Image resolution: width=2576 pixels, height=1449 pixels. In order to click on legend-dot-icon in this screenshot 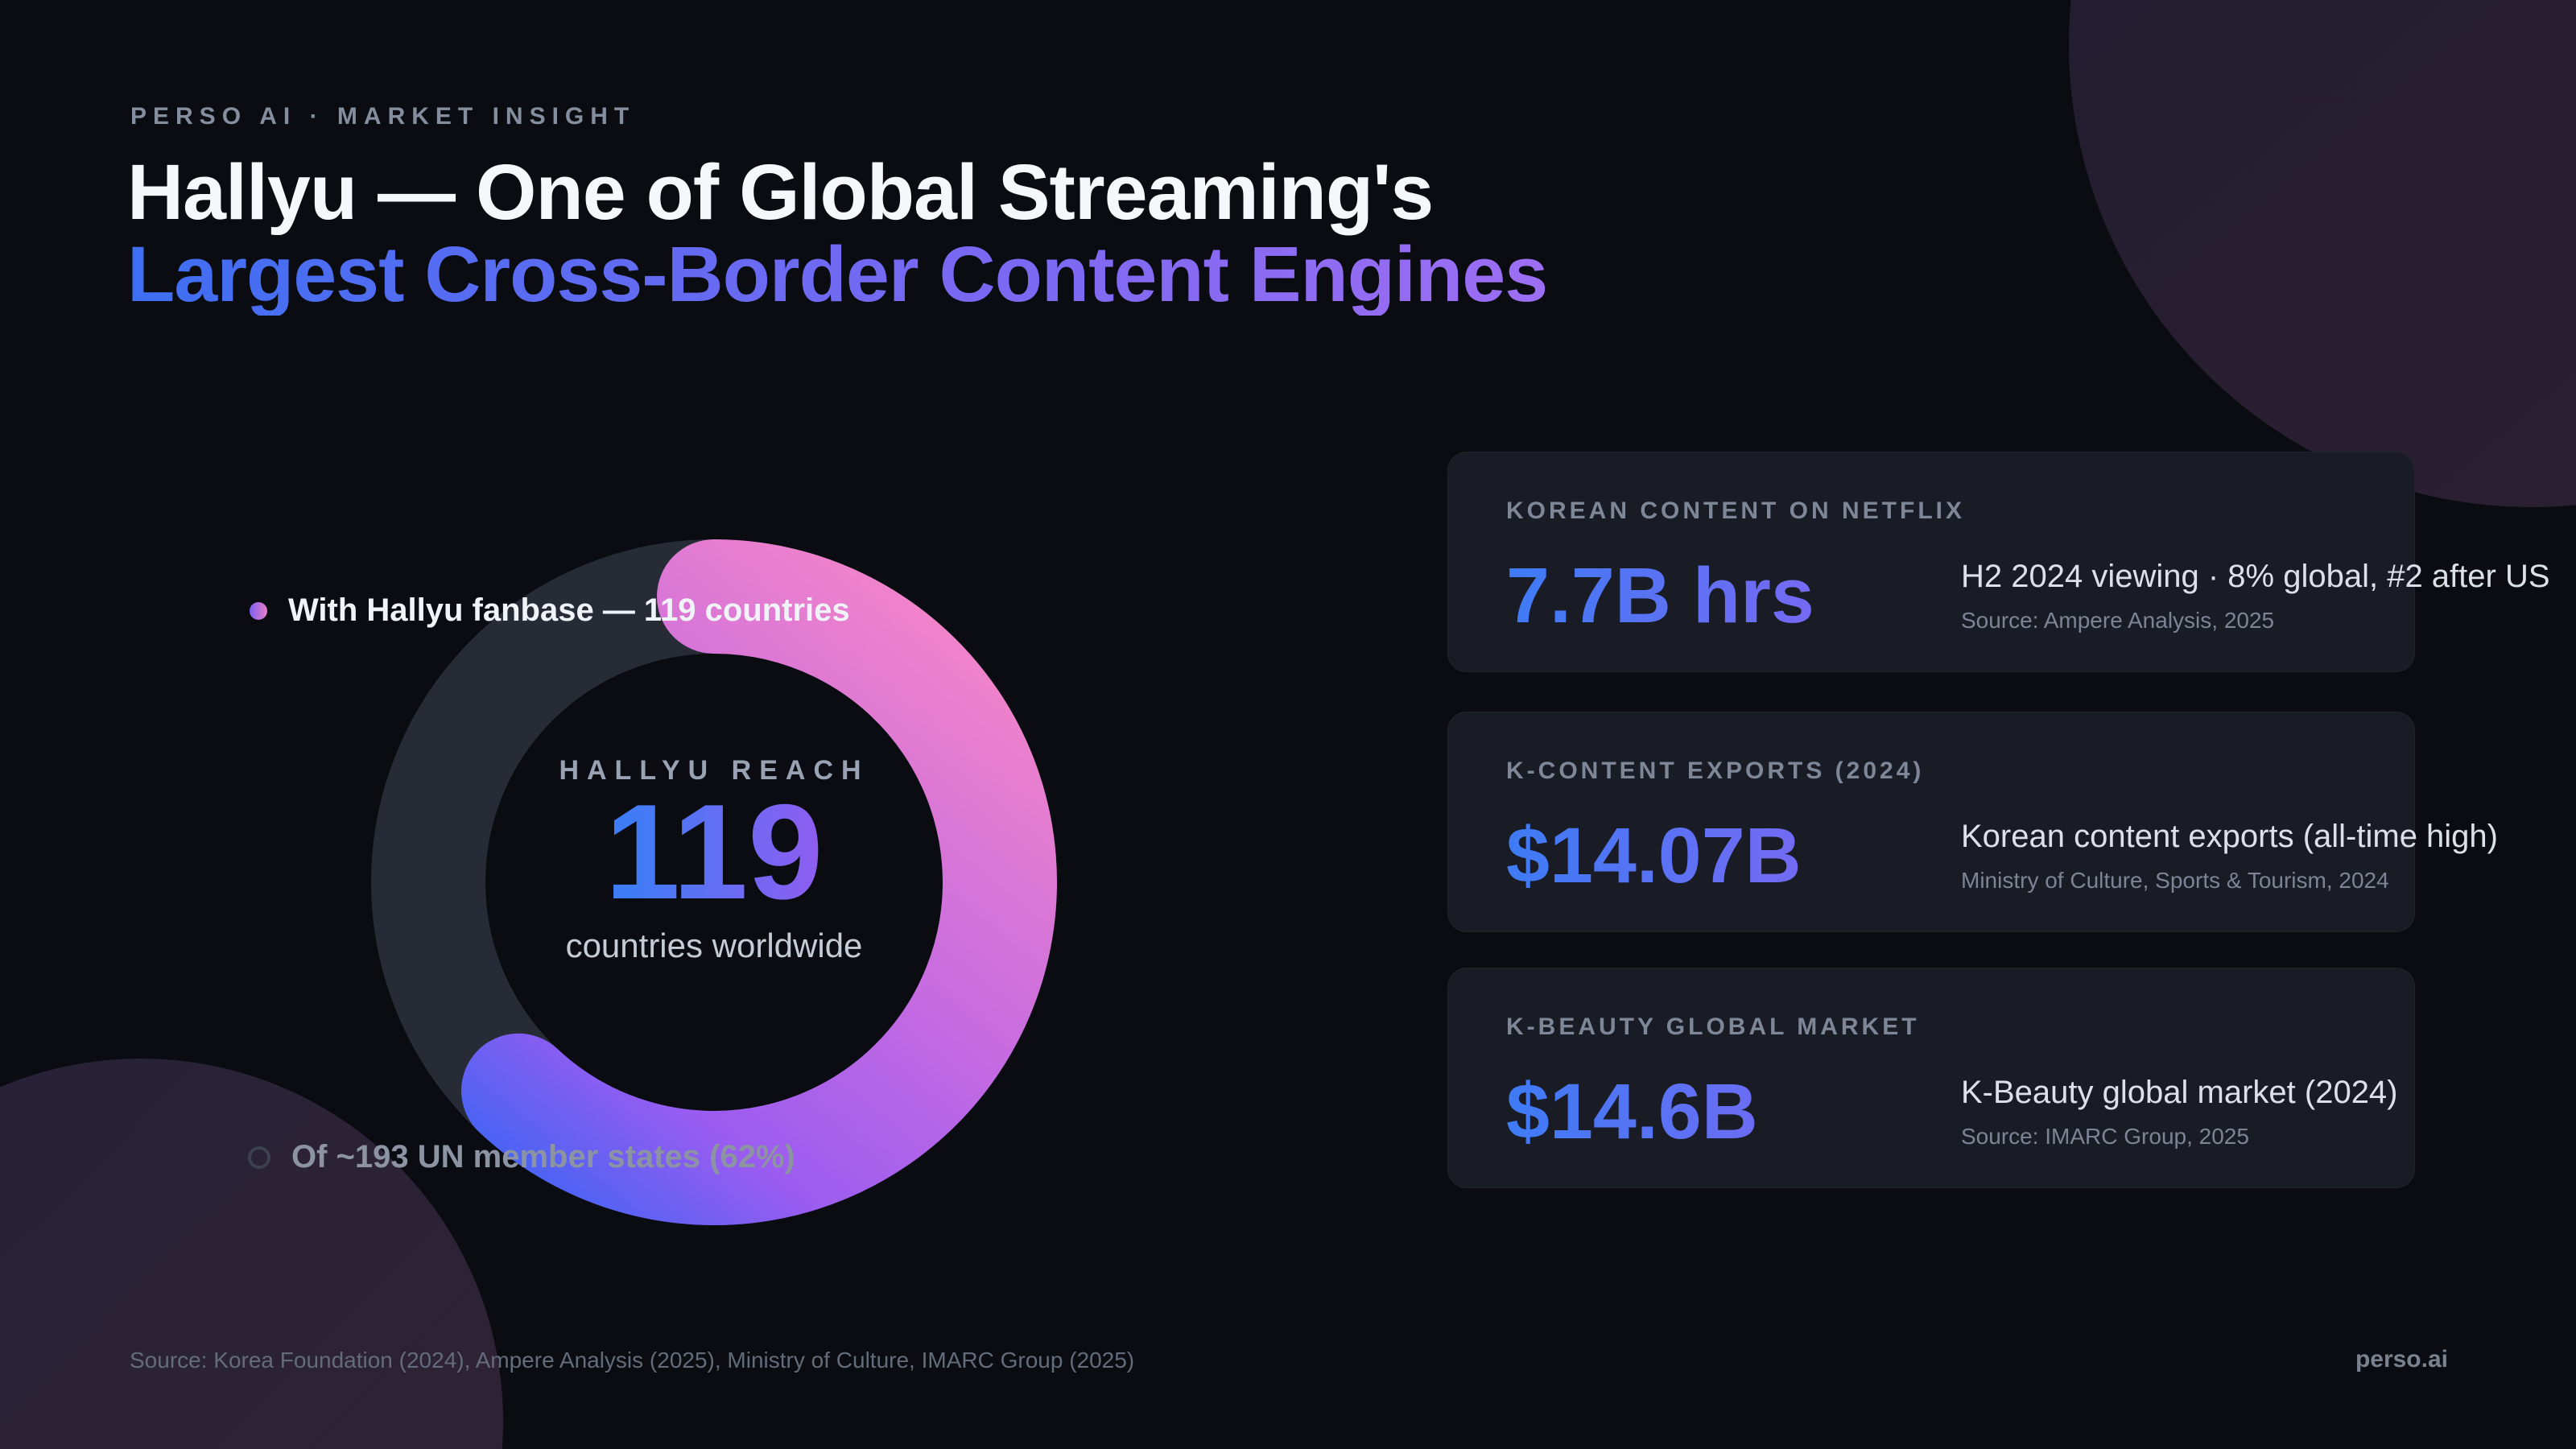, I will do `click(258, 610)`.